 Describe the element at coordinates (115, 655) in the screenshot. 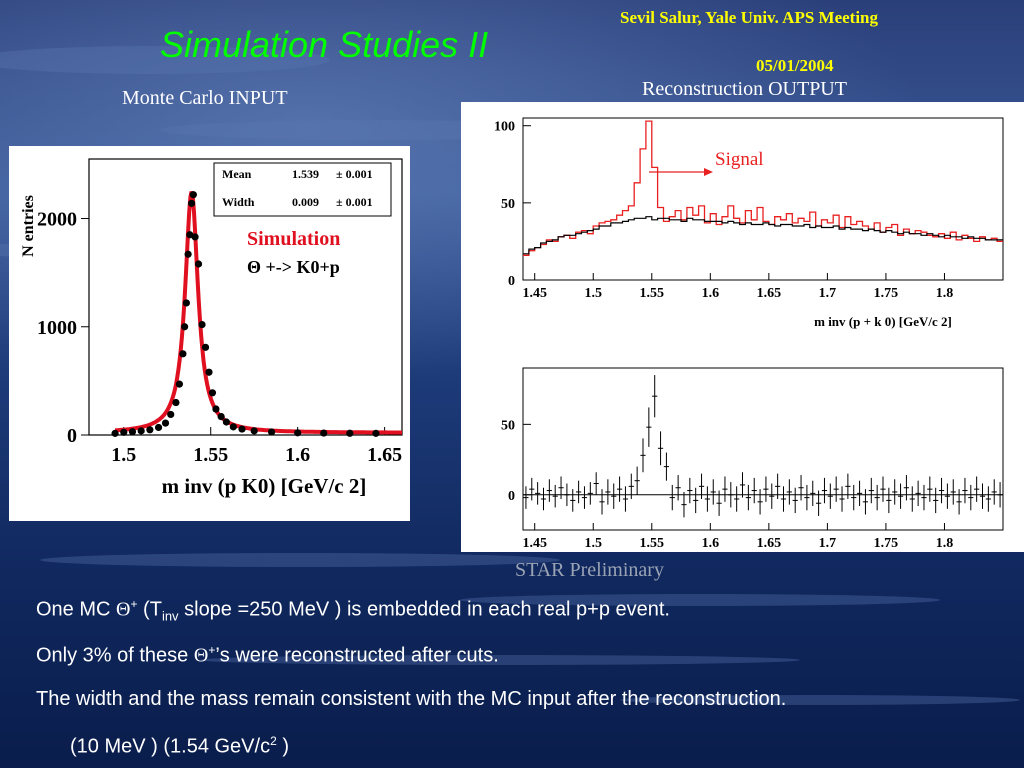

I see `b2-pre: Only 3% of these` at that location.